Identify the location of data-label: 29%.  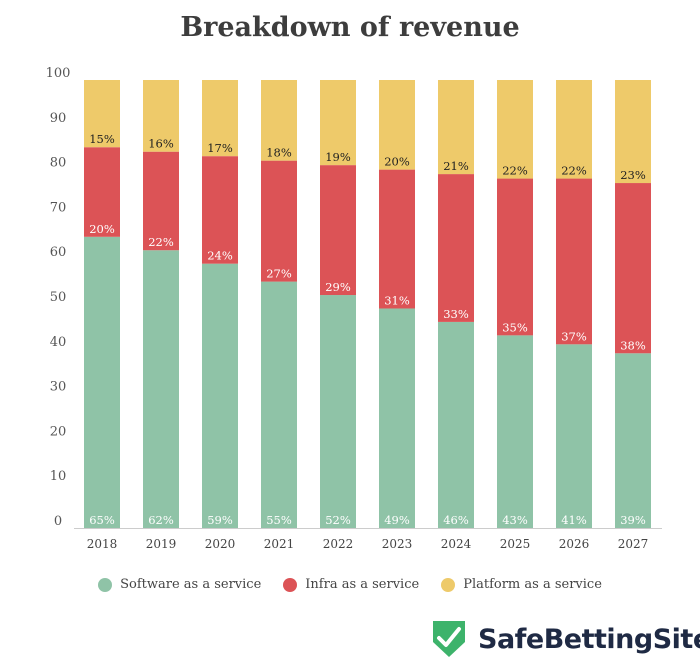
(338, 287).